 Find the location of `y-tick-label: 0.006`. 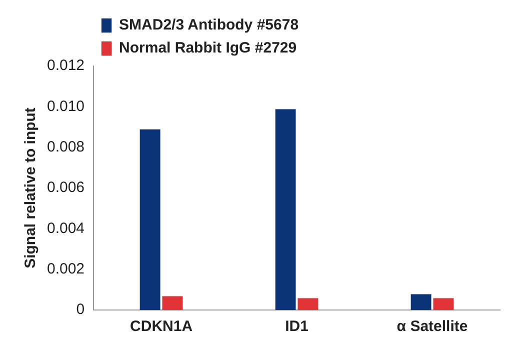

y-tick-label: 0.006 is located at coordinates (65, 187).